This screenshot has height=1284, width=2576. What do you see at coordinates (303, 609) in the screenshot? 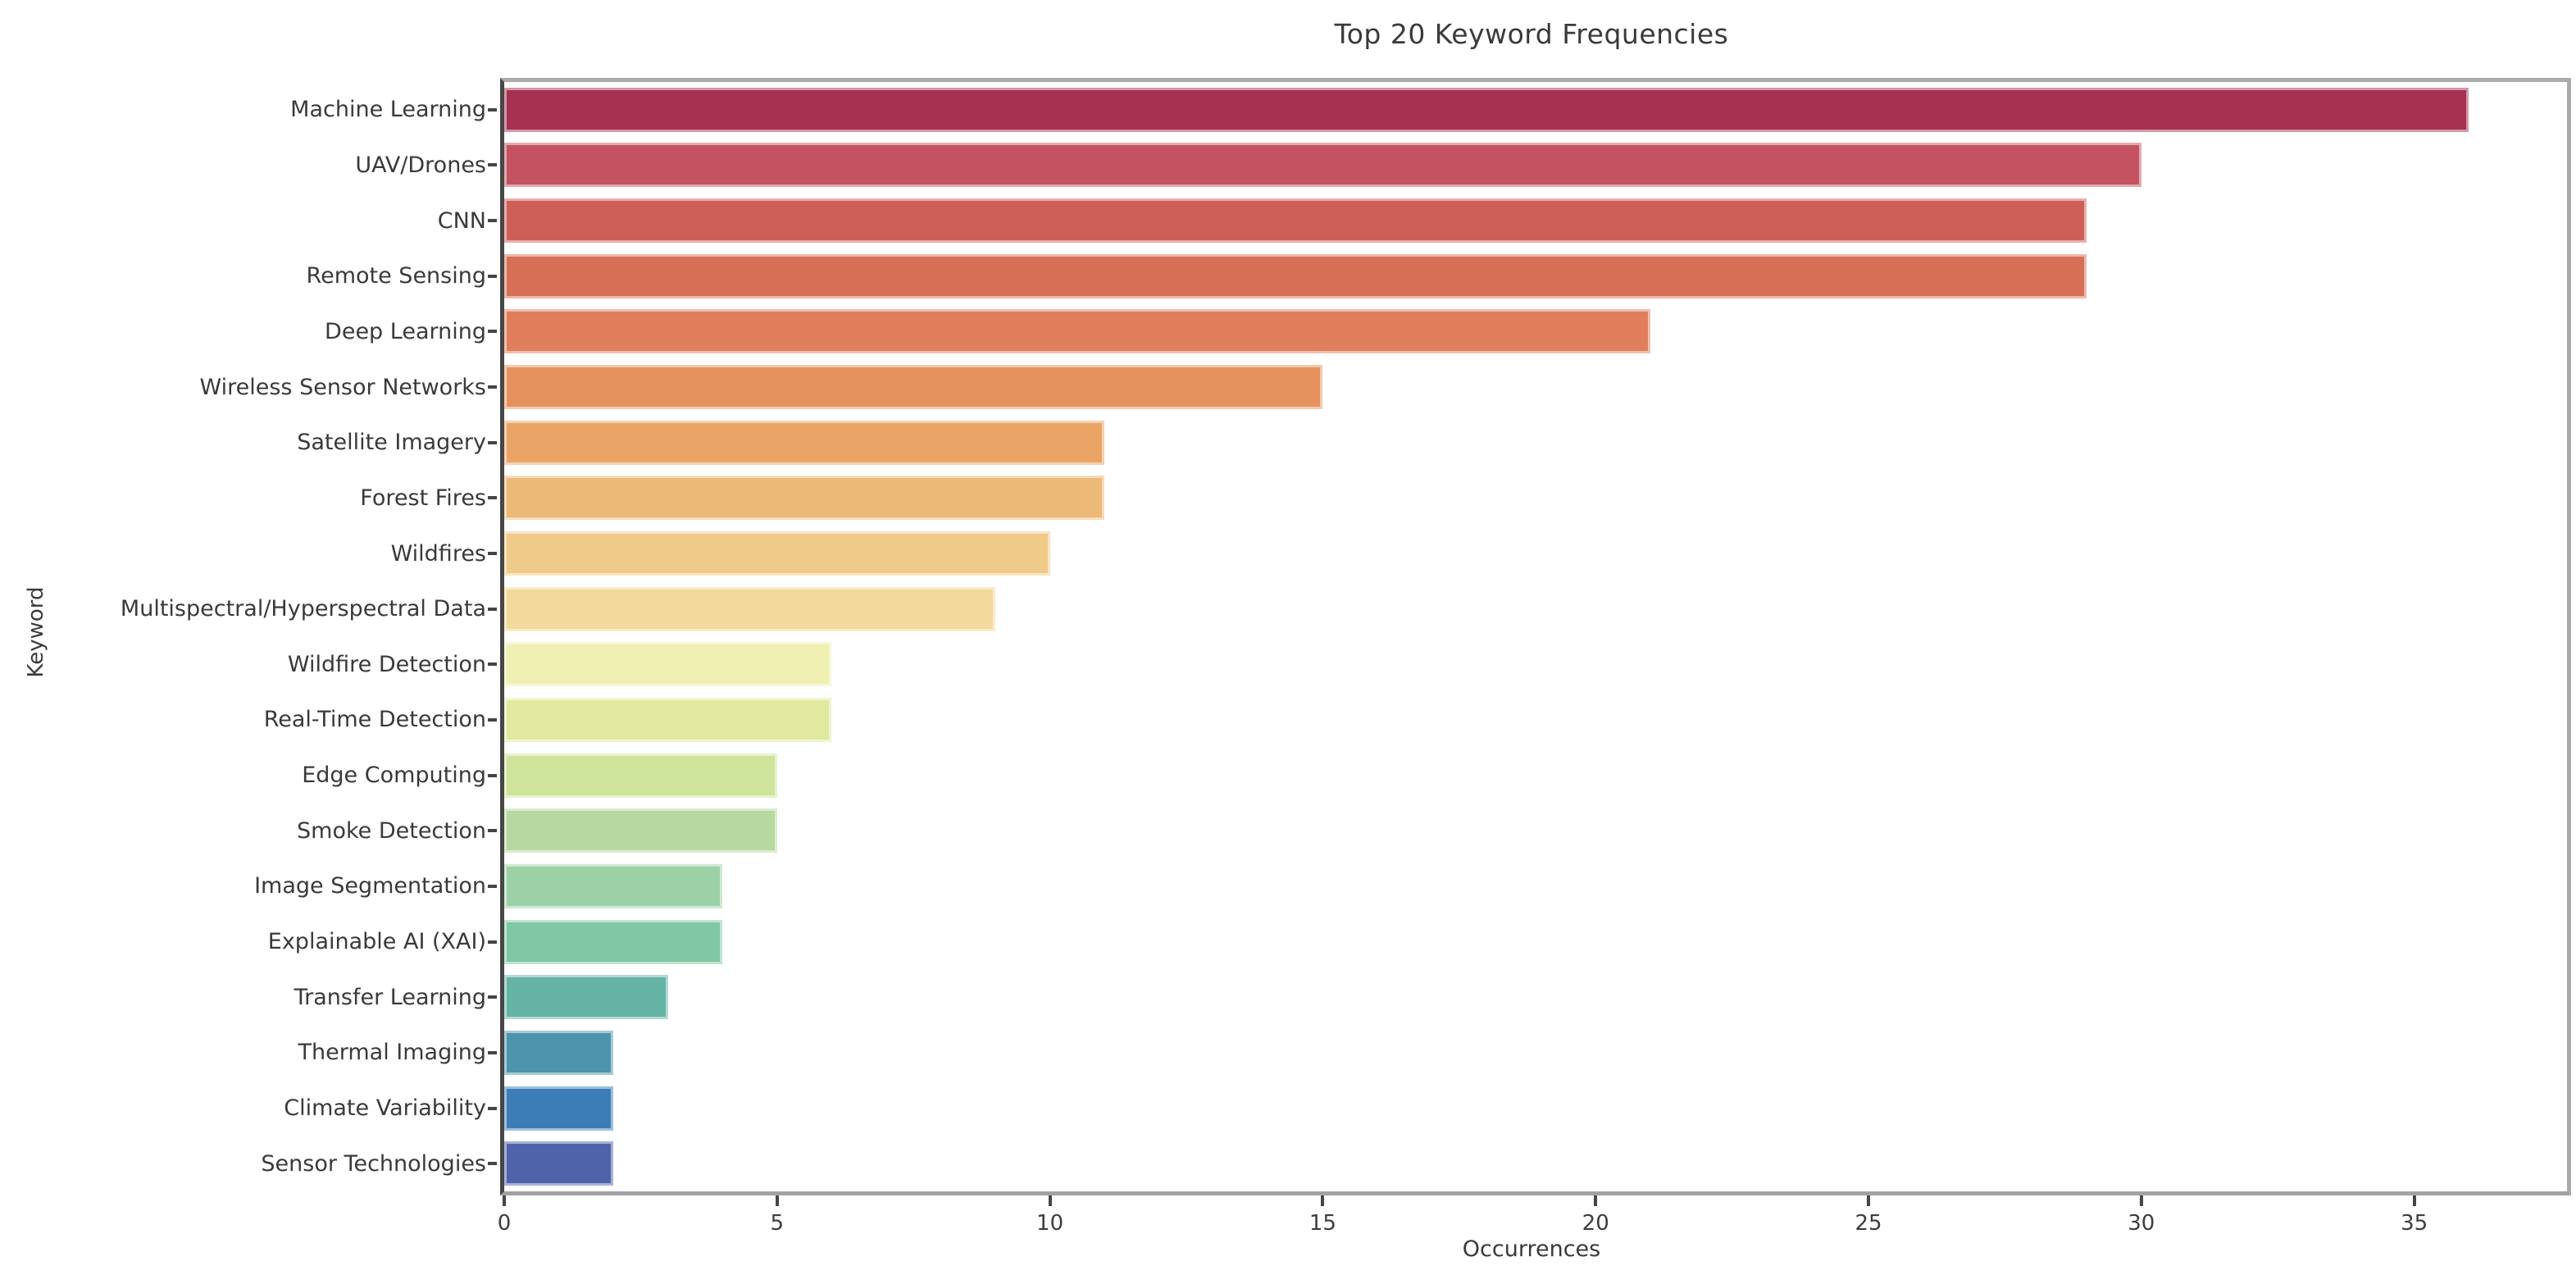
I see `category-label: Multispectral/Hyperspectral Data` at bounding box center [303, 609].